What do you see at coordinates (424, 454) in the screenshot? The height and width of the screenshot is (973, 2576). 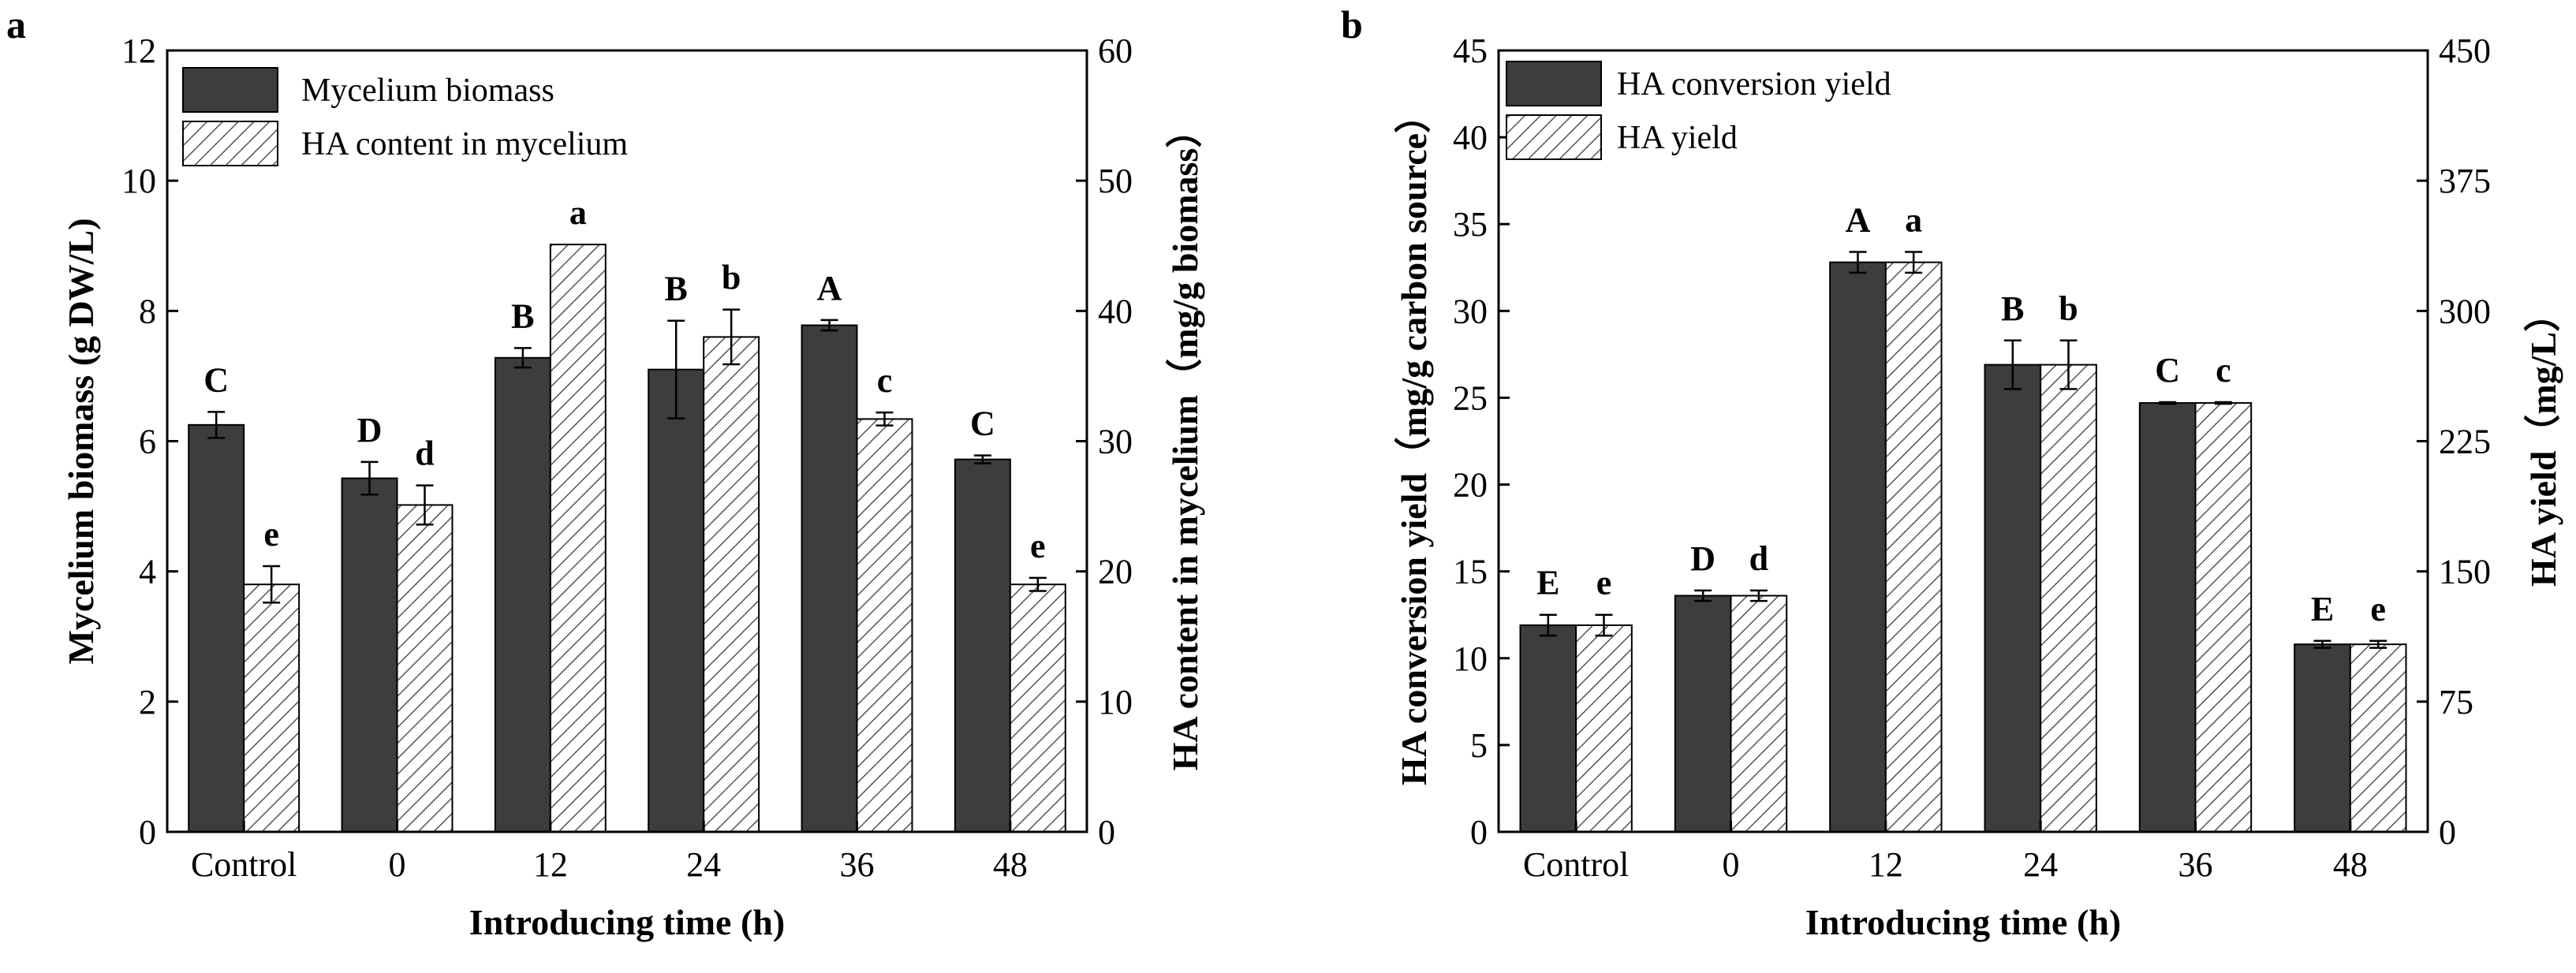 I see `significance-letter: d` at bounding box center [424, 454].